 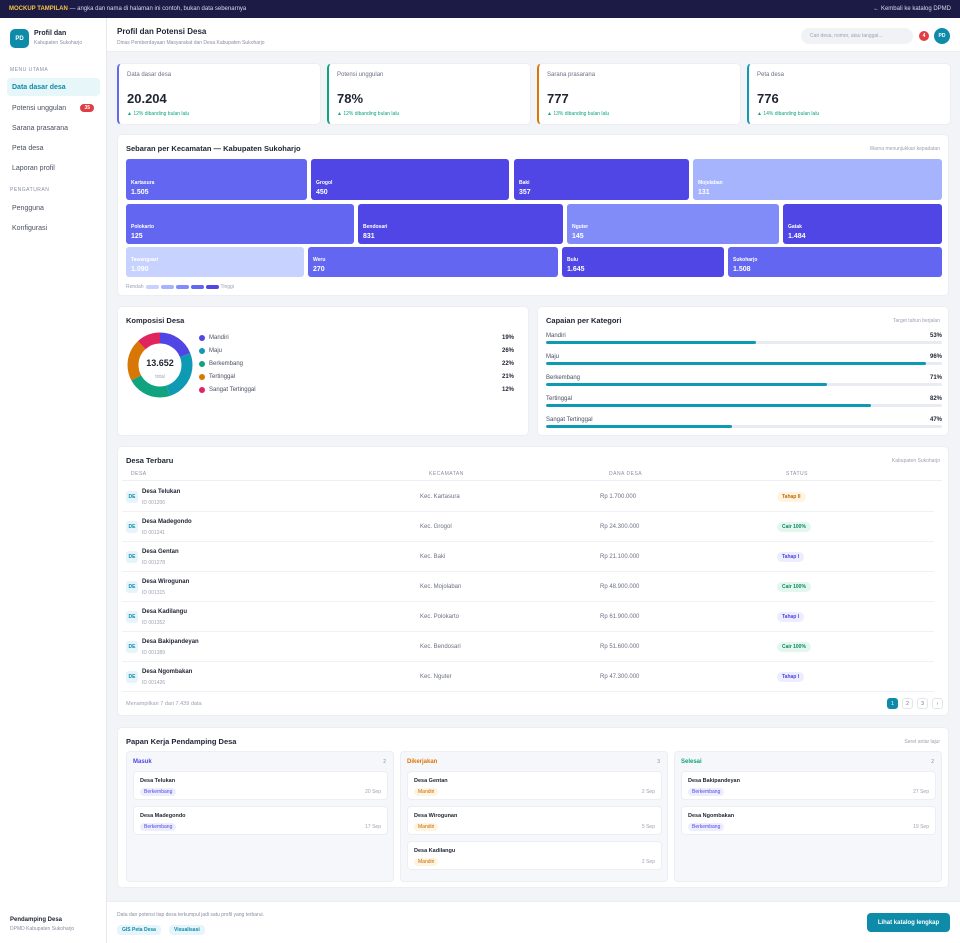 What do you see at coordinates (215, 262) in the screenshot?
I see `treemap-tile: Tawangsari 1.090` at bounding box center [215, 262].